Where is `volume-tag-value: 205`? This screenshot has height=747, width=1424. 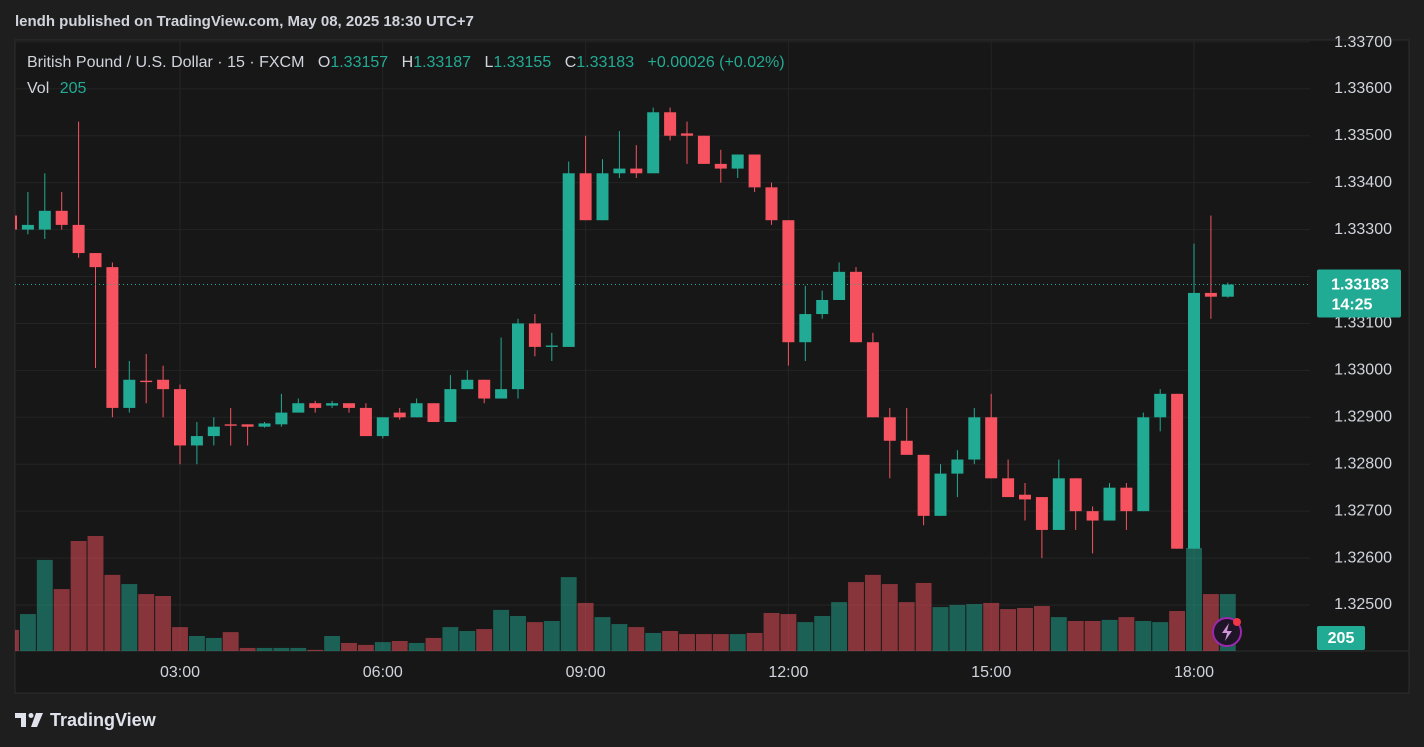
volume-tag-value: 205 is located at coordinates (1341, 638).